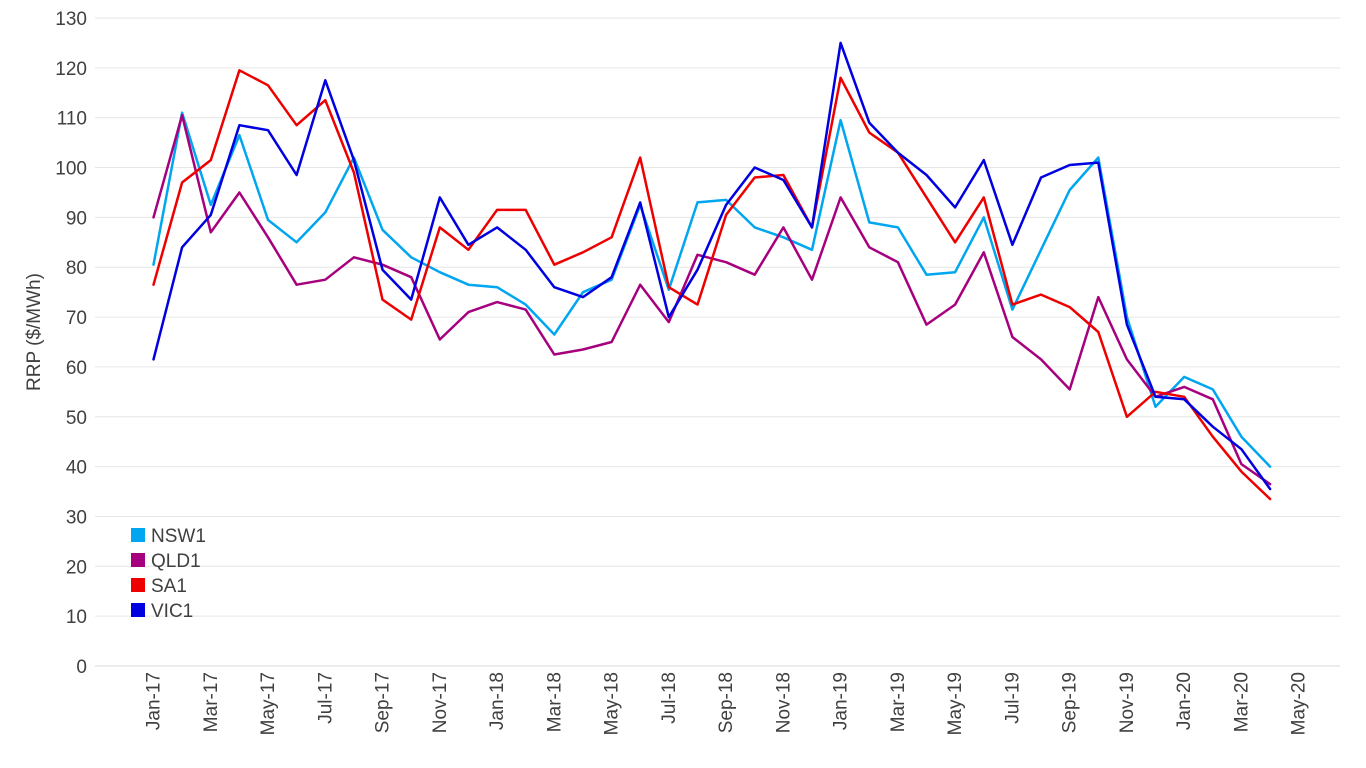 This screenshot has width=1366, height=768. I want to click on x-tick-label: May-17, so click(268, 703).